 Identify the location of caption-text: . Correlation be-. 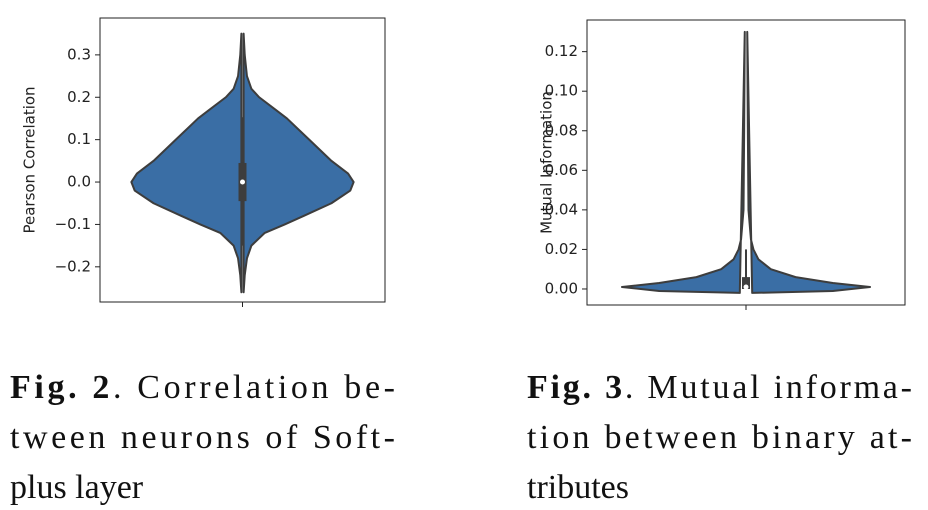
(254, 387).